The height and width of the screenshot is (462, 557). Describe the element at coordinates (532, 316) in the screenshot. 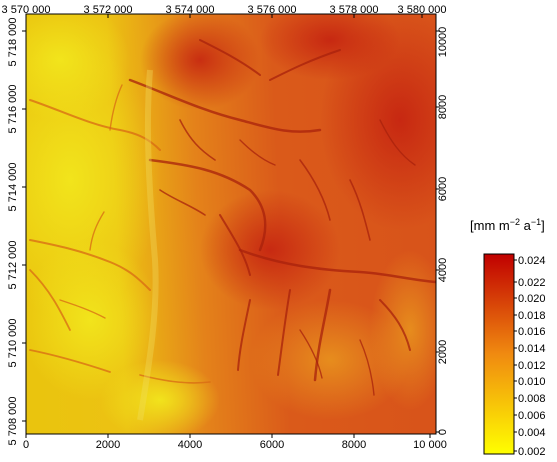

I see `legend-tick-label: 0.018` at that location.